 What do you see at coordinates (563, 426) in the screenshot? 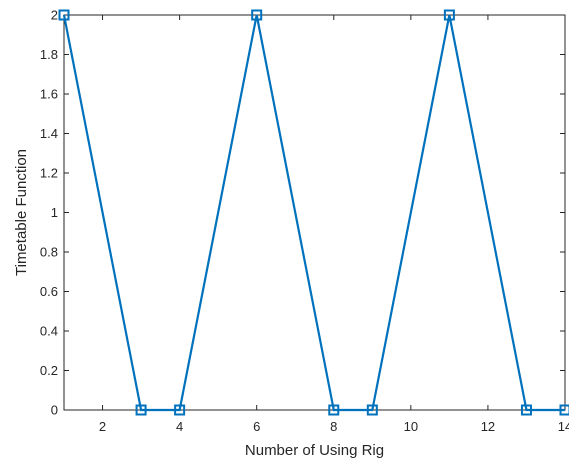
I see `x-tick-label: 14` at bounding box center [563, 426].